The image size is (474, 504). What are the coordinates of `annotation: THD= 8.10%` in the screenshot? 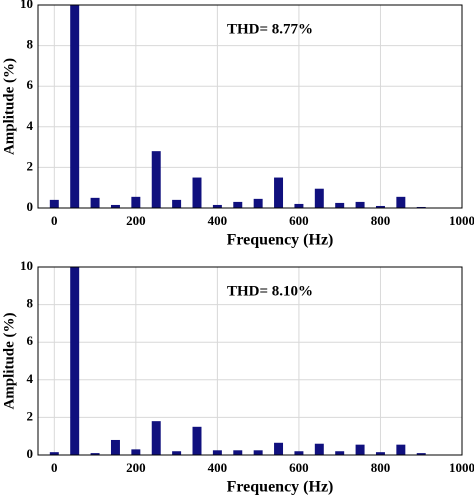 It's located at (270, 291).